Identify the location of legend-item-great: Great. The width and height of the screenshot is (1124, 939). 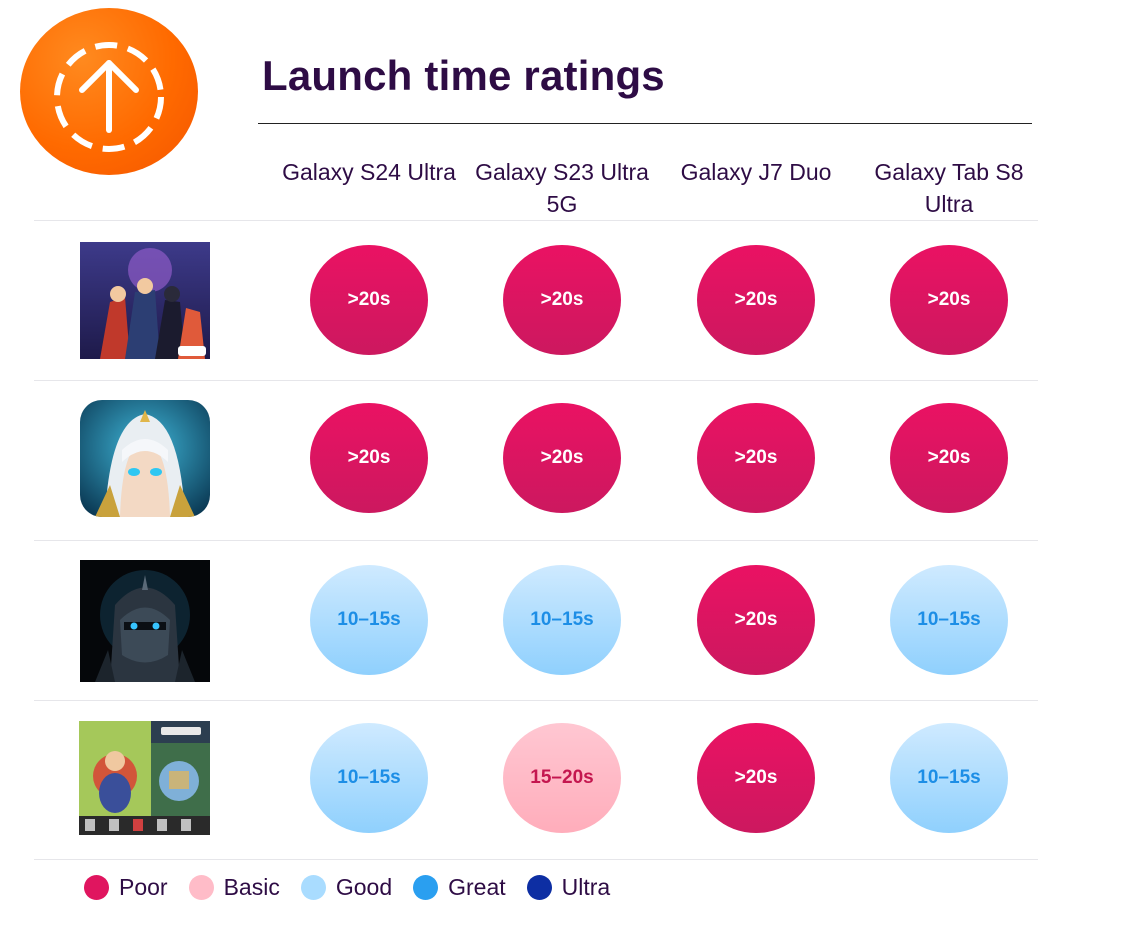
(459, 887).